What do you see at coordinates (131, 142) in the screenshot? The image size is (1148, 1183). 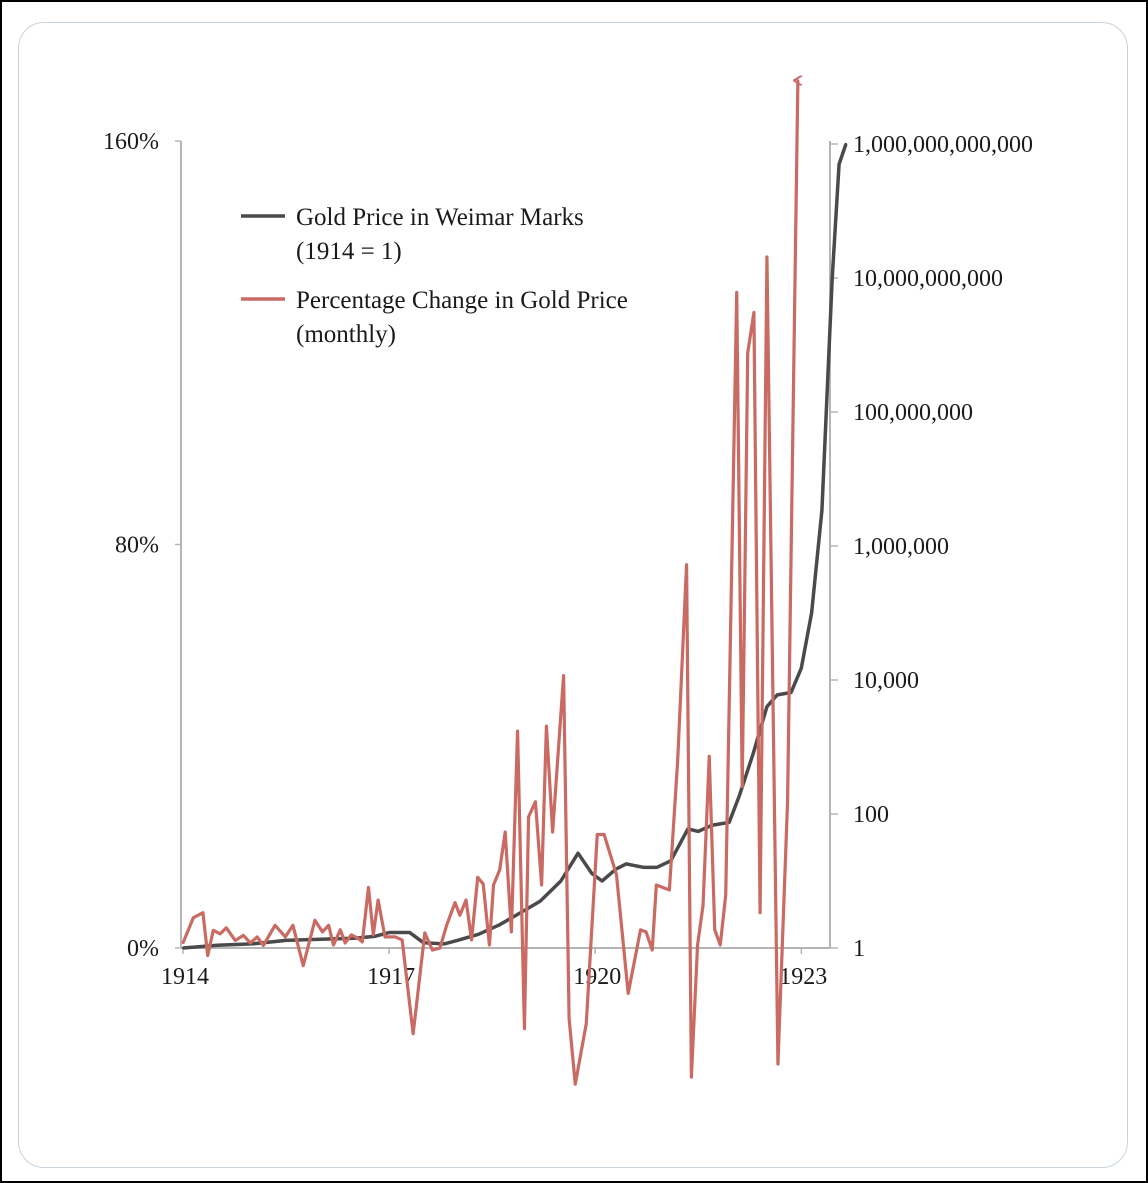 I see `left-axis-tick-label: 160%` at bounding box center [131, 142].